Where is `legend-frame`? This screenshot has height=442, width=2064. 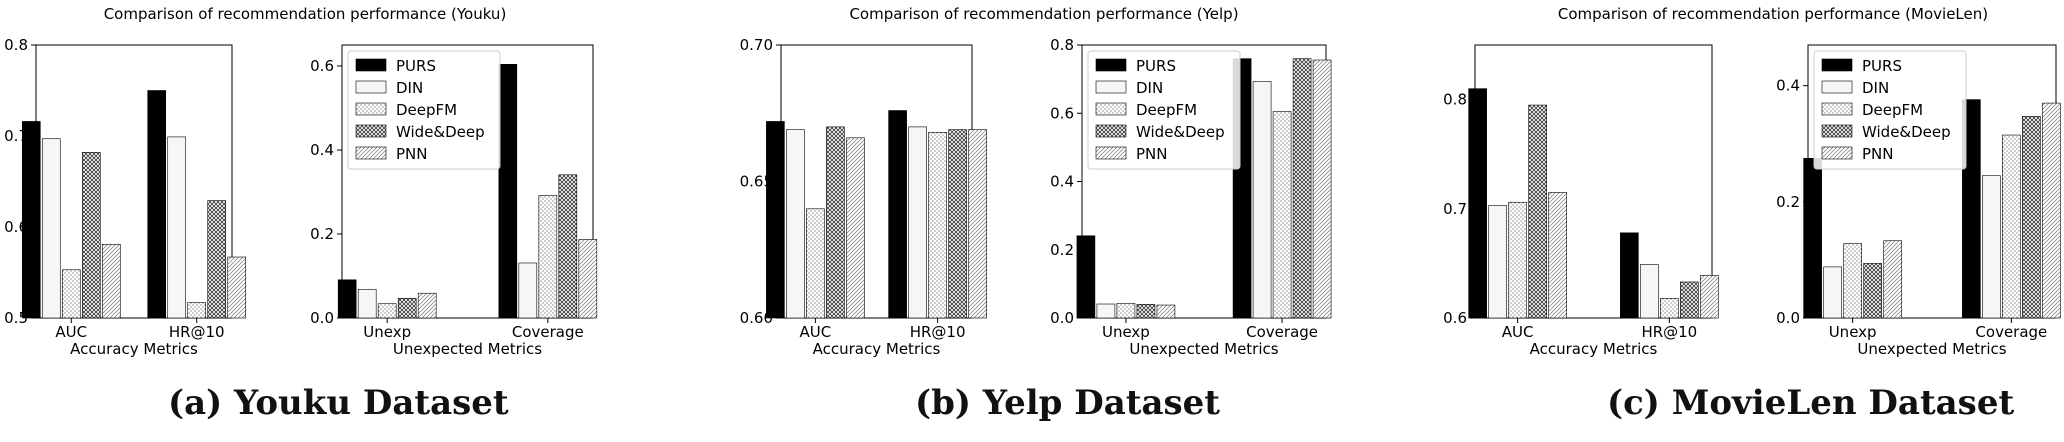
legend-frame is located at coordinates (424, 110).